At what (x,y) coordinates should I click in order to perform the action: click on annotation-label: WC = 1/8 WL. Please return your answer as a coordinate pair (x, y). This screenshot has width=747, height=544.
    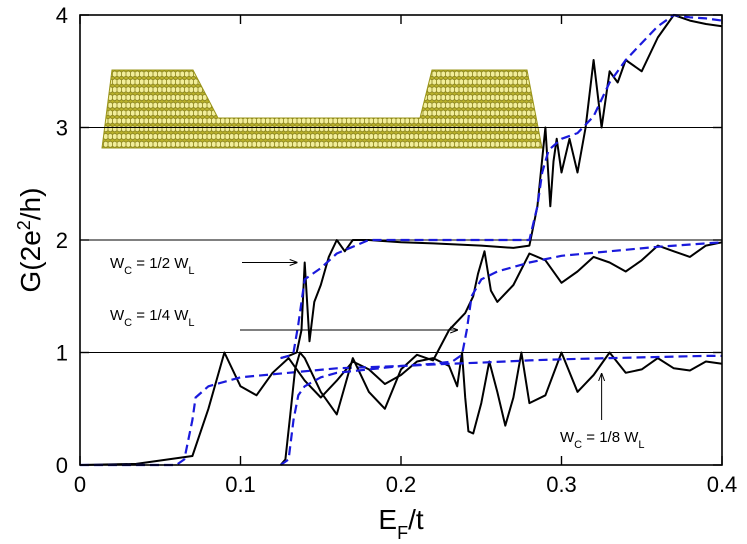
    Looking at the image, I should click on (602, 440).